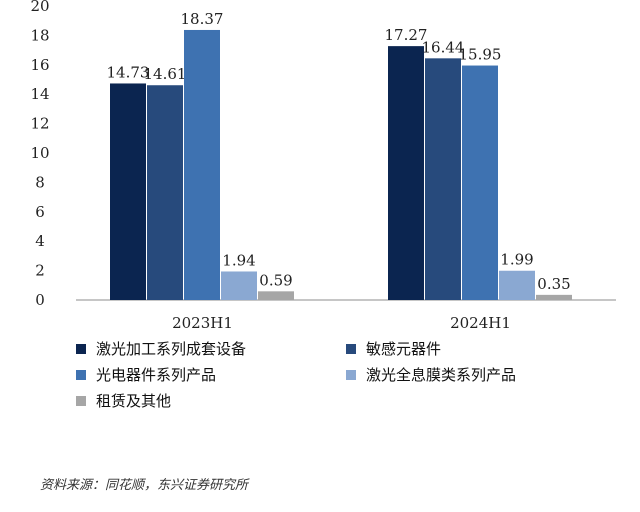  I want to click on legend-label: 敏感元器件, so click(404, 349).